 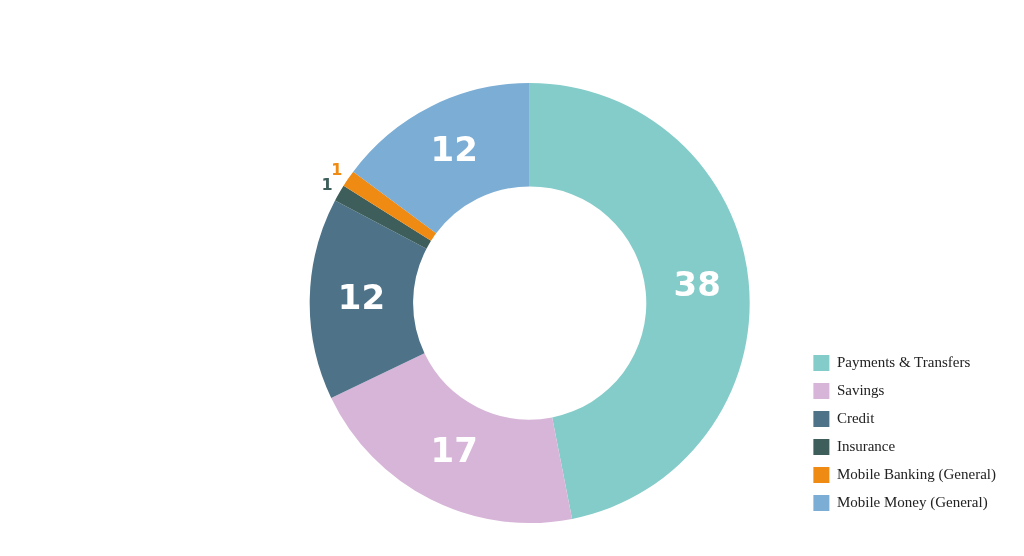 What do you see at coordinates (866, 445) in the screenshot?
I see `legend-label: Insurance` at bounding box center [866, 445].